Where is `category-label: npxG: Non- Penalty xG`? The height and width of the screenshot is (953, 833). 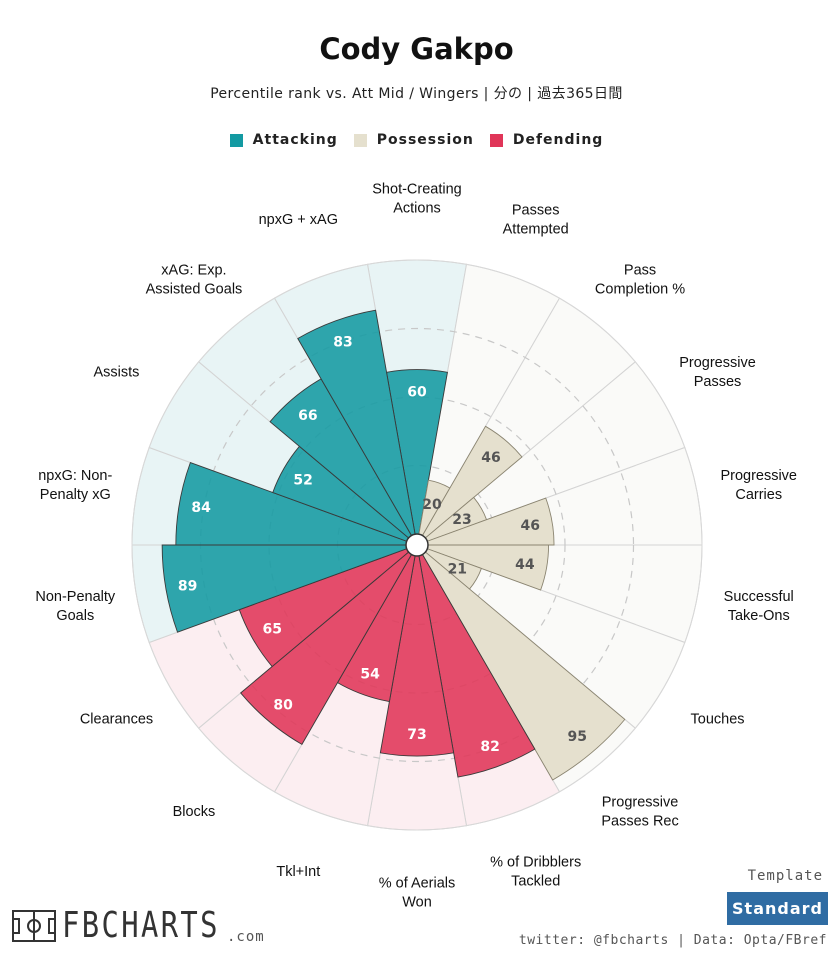 category-label: npxG: Non- Penalty xG is located at coordinates (75, 485).